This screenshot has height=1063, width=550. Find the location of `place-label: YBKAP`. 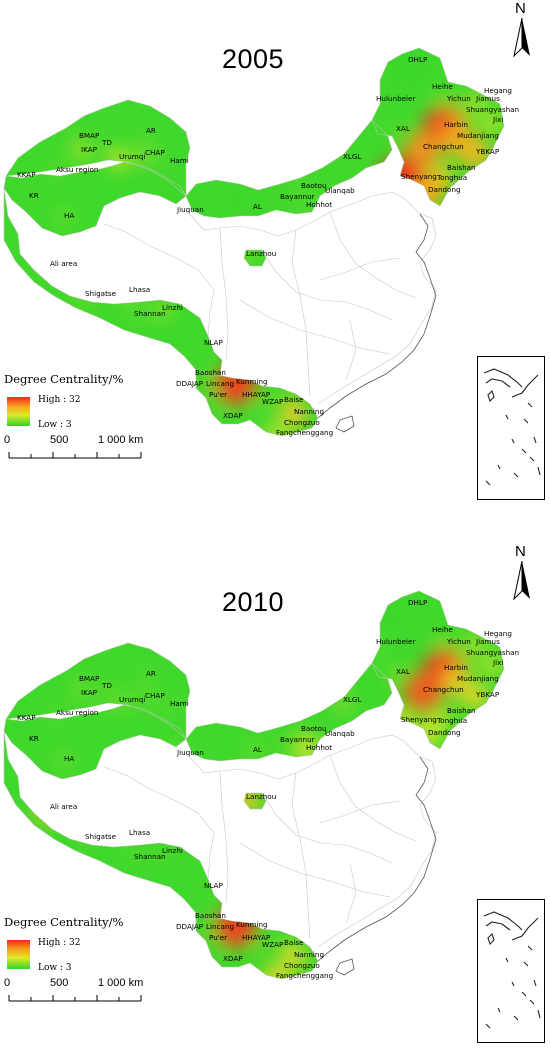

place-label: YBKAP is located at coordinates (487, 151).